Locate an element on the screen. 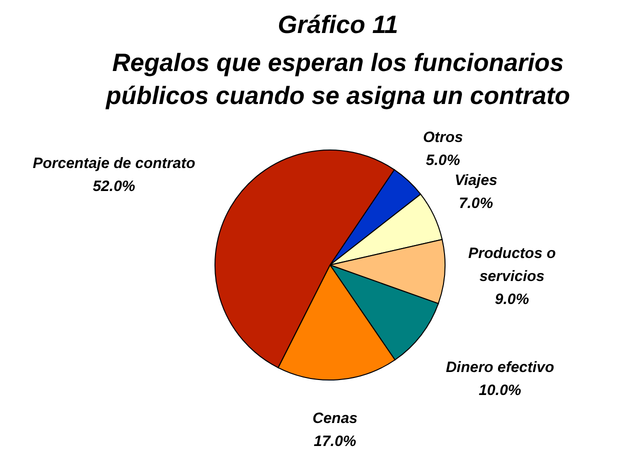 The height and width of the screenshot is (451, 618). slice-label: Productos o servicios is located at coordinates (512, 265).